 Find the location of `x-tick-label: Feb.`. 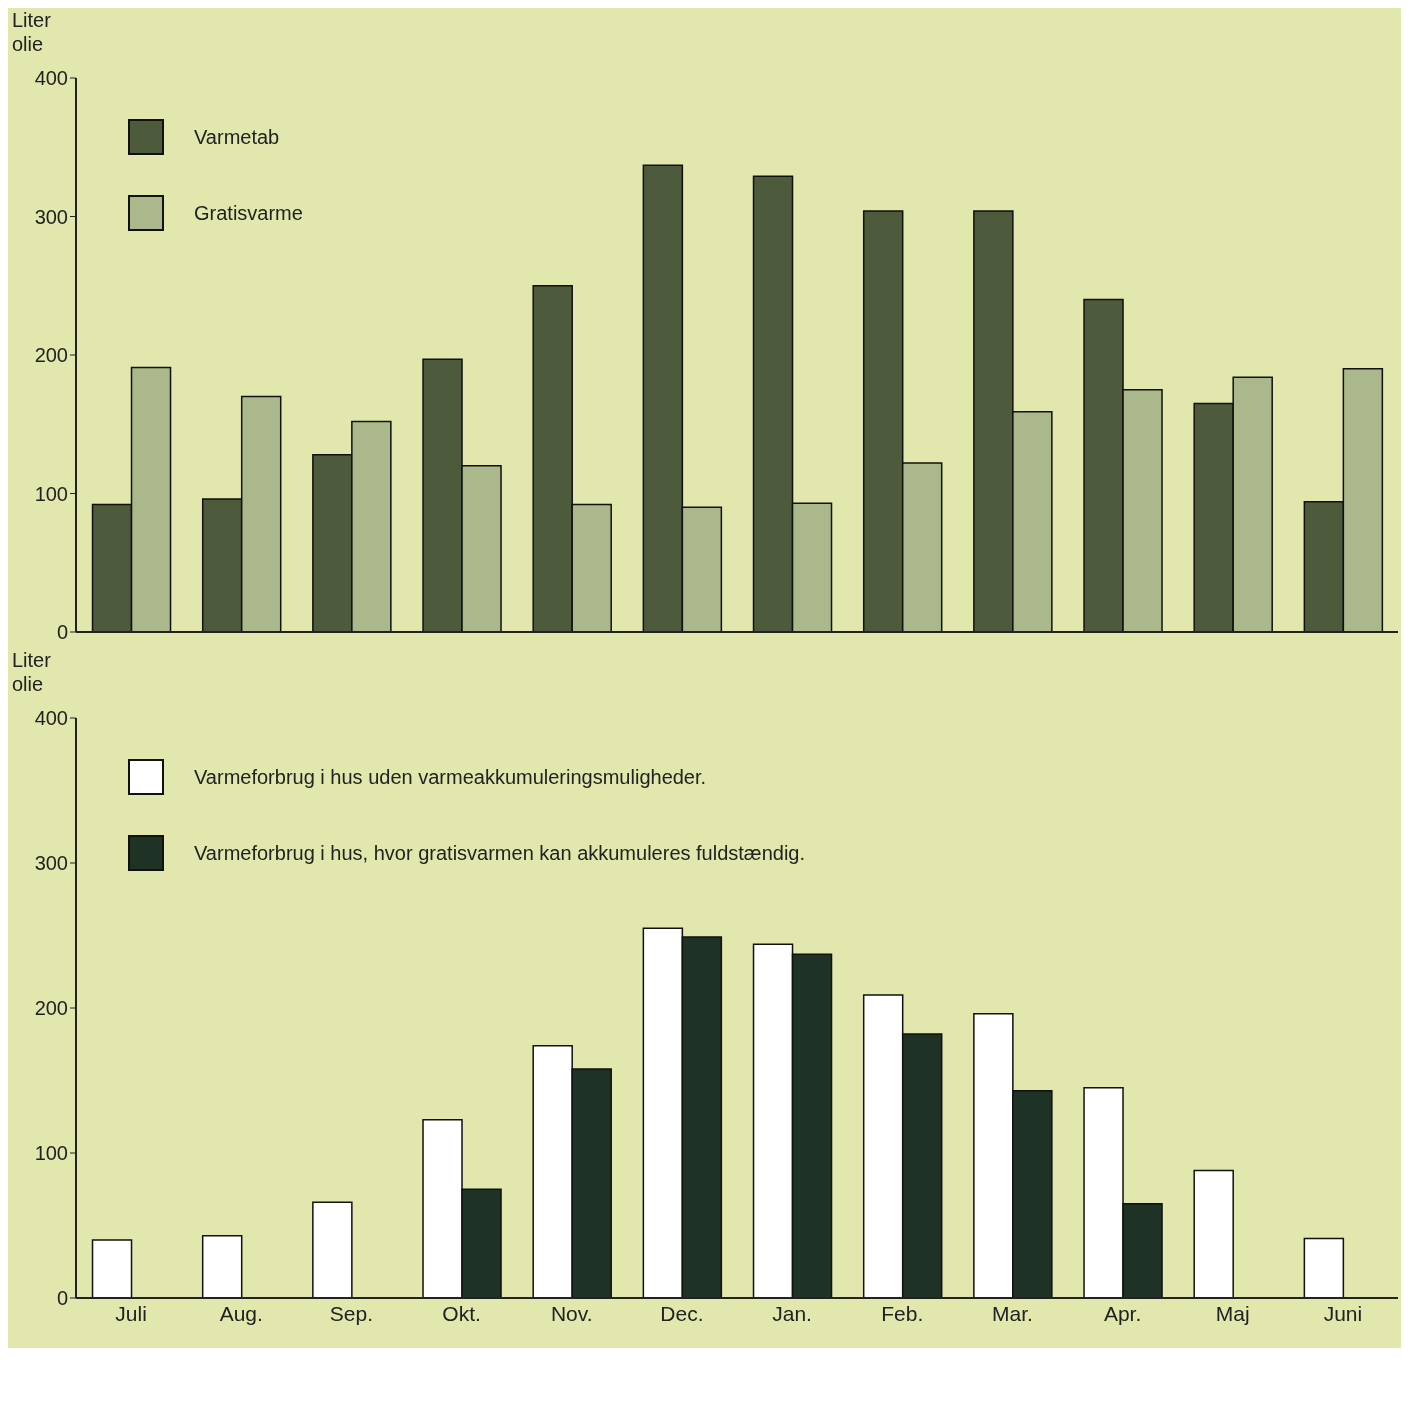

x-tick-label: Feb. is located at coordinates (902, 1313).